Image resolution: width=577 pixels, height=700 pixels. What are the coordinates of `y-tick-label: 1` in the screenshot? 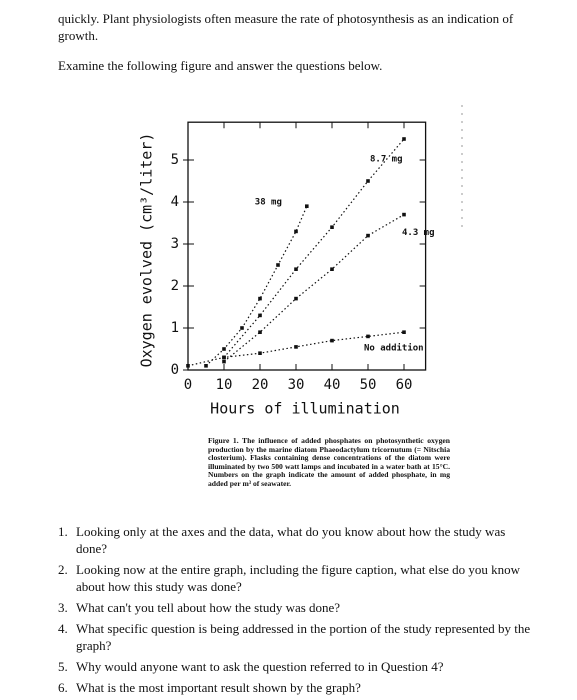 It's located at (175, 328).